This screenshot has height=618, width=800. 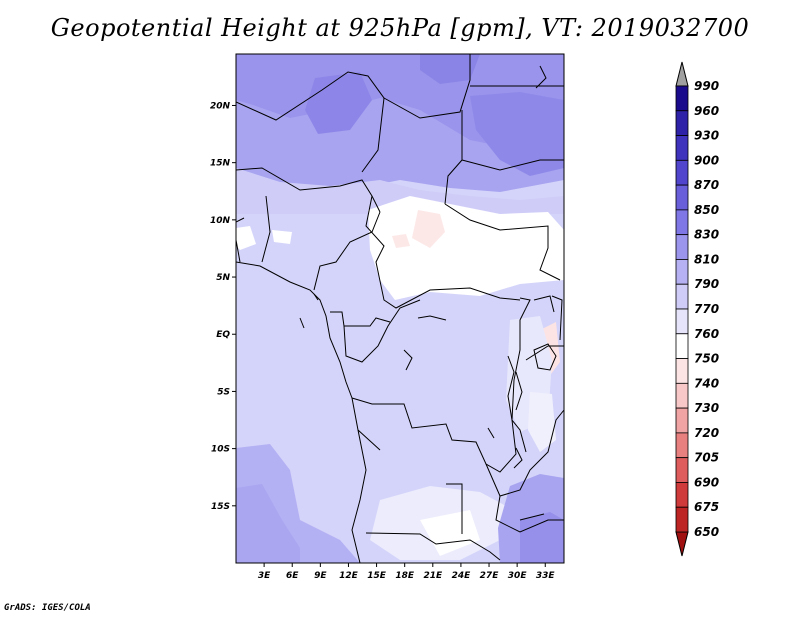 What do you see at coordinates (706, 284) in the screenshot?
I see `colorbar-level-label: 790` at bounding box center [706, 284].